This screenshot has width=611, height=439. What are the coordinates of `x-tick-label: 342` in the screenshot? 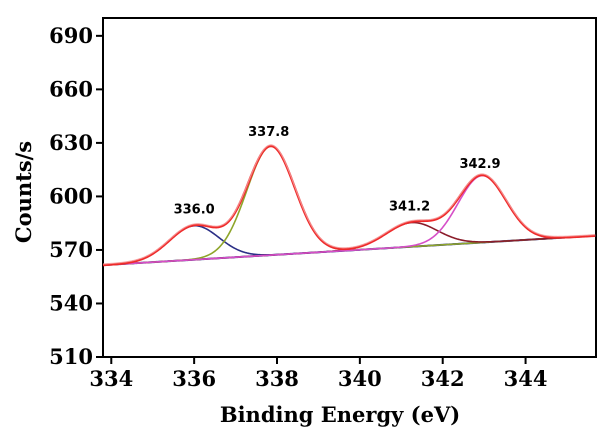 It's located at (443, 378).